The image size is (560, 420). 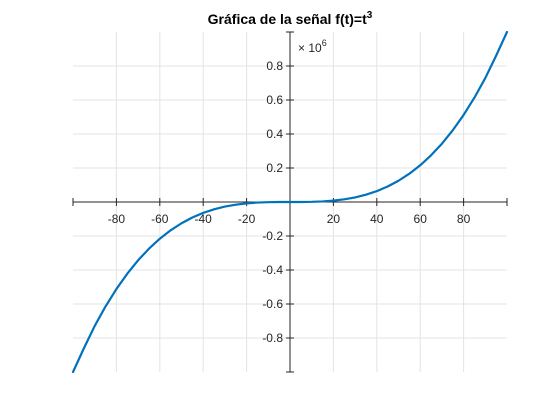 What do you see at coordinates (274, 134) in the screenshot?
I see `y-tick-label: 0.4` at bounding box center [274, 134].